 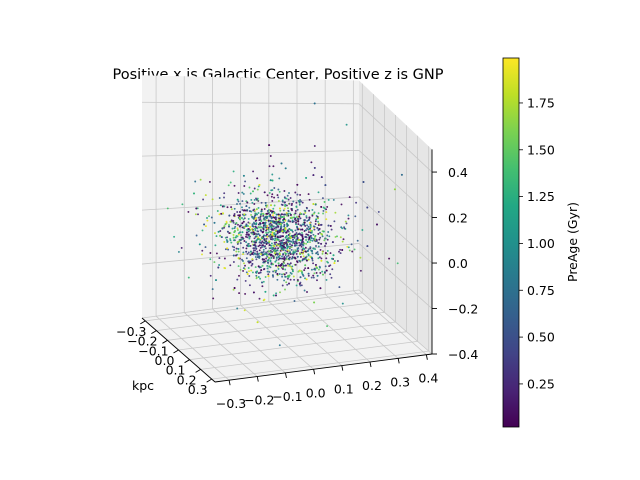 I want to click on y-tick-label: −0.3, so click(x=231, y=403).